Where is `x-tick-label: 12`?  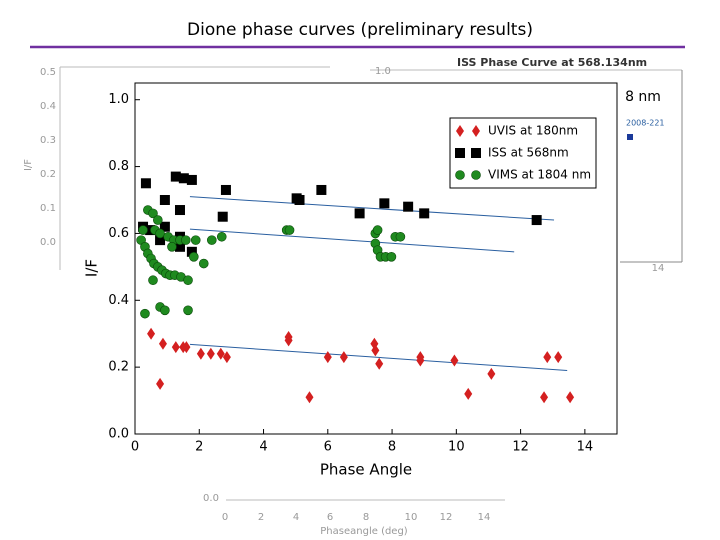 x-tick-label: 12 is located at coordinates (520, 447).